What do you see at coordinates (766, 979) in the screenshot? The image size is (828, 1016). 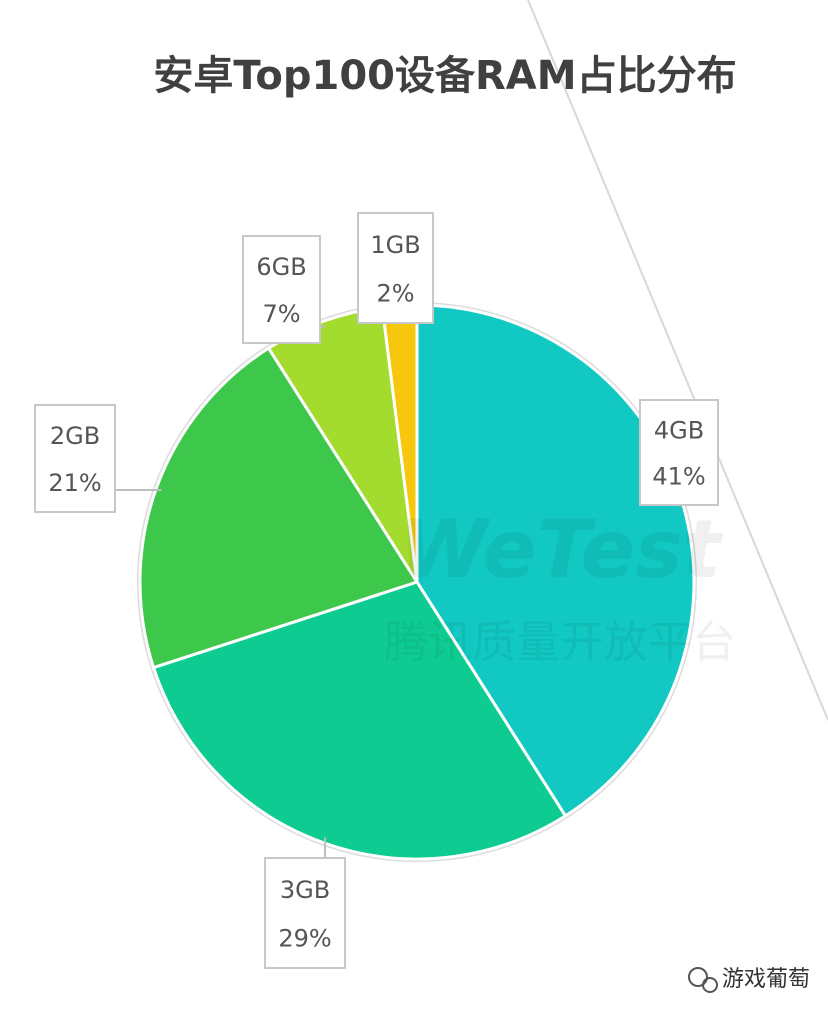 I see `source-text: 游戏葡萄` at bounding box center [766, 979].